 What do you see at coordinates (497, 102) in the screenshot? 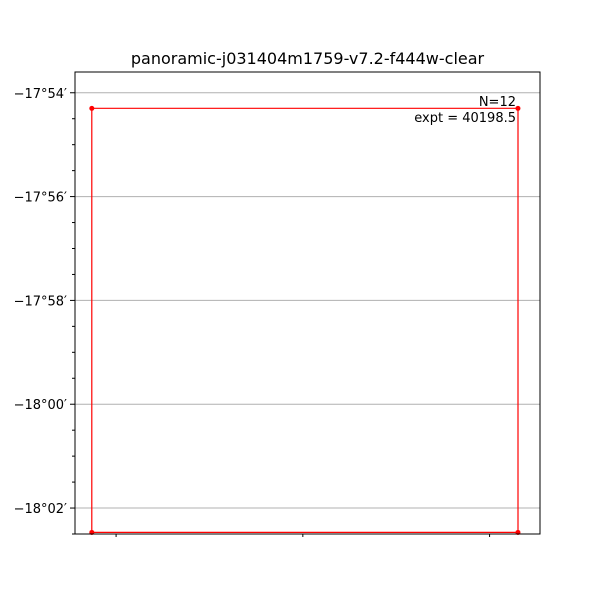
I see `count-annotation: N=12` at bounding box center [497, 102].